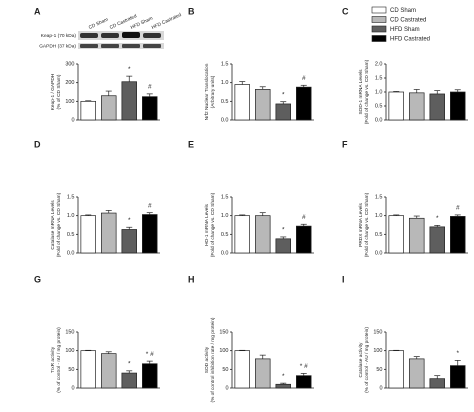 This screenshot has height=412, width=474. I want to click on panel-letter: B, so click(191, 11).